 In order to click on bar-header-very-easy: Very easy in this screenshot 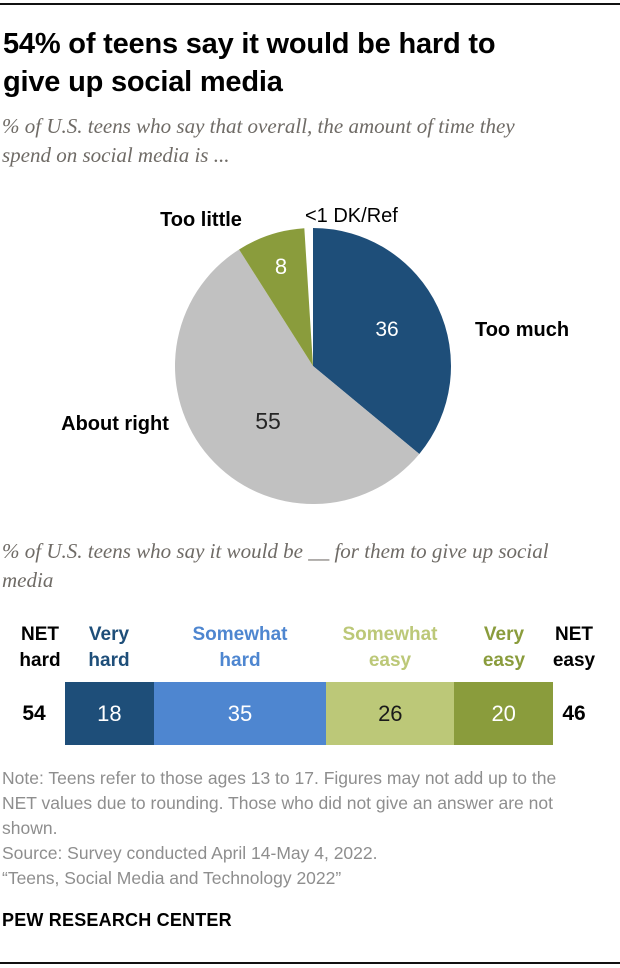, I will do `click(504, 647)`.